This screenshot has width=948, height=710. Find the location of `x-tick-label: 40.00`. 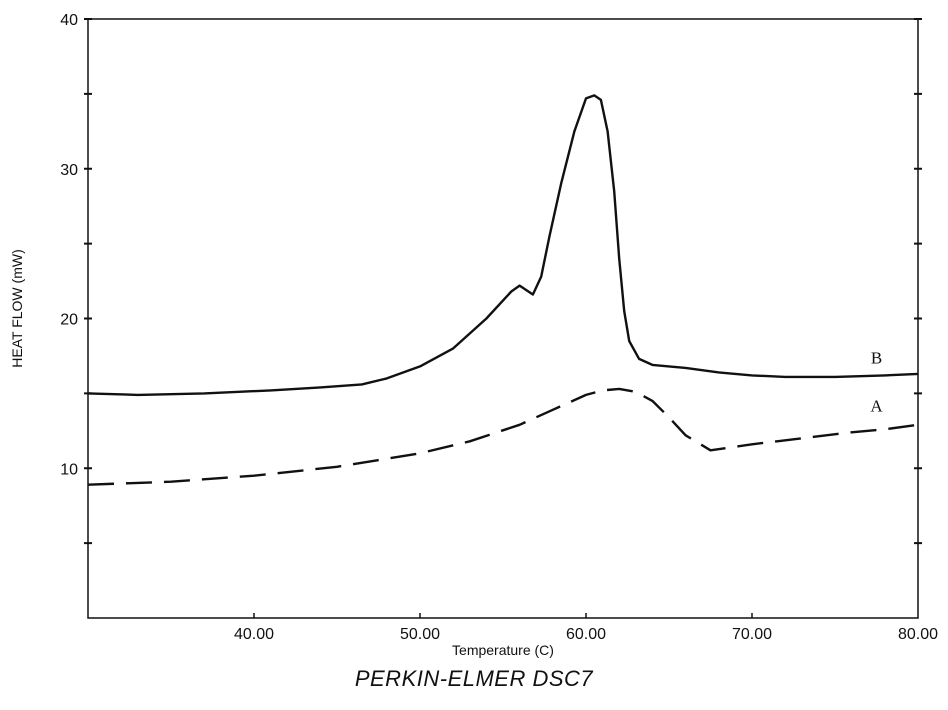

x-tick-label: 40.00 is located at coordinates (254, 634).